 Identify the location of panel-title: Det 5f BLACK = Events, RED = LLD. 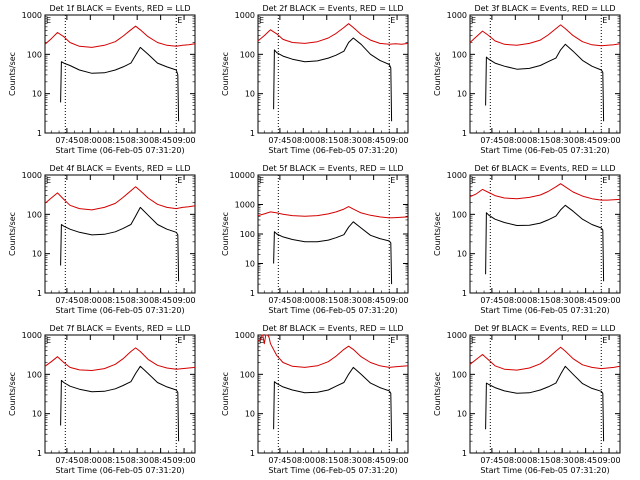
(332, 168).